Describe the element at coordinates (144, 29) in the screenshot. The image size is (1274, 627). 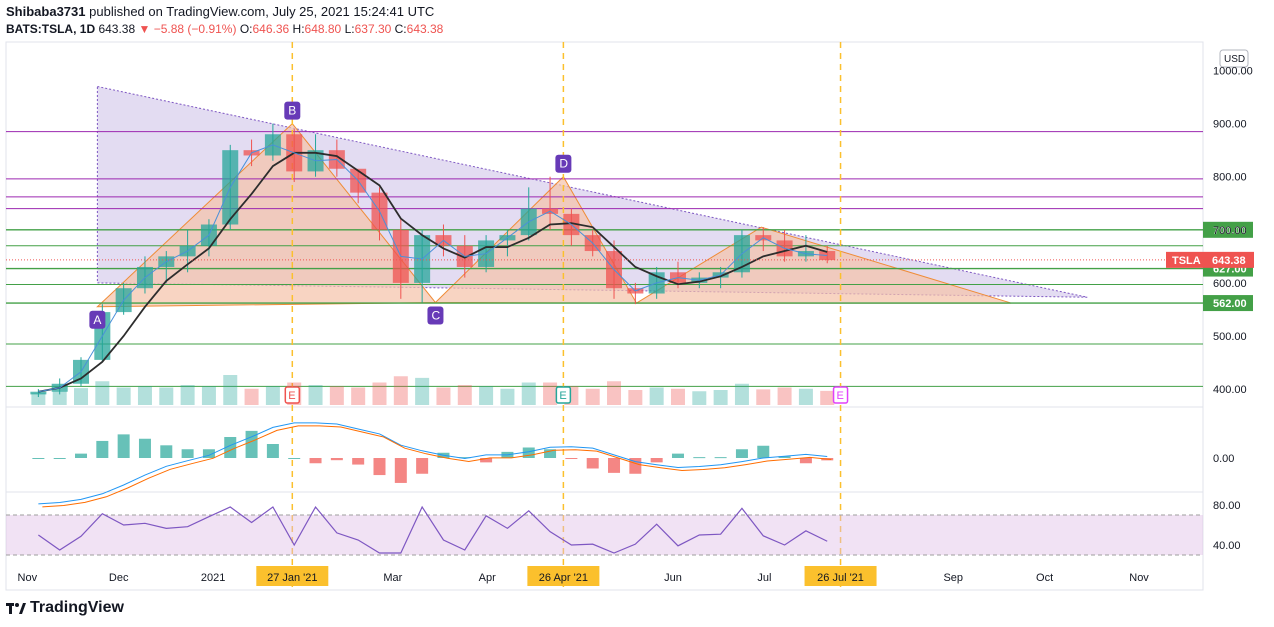
I see `down-arrow-icon: ▼` at that location.